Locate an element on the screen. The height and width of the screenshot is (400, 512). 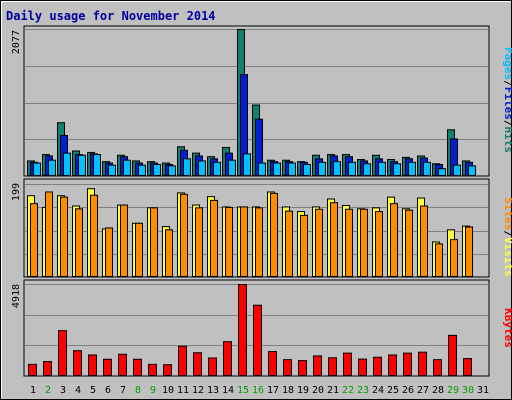
legend-item-kbytes: KBytes is located at coordinates (507, 328).